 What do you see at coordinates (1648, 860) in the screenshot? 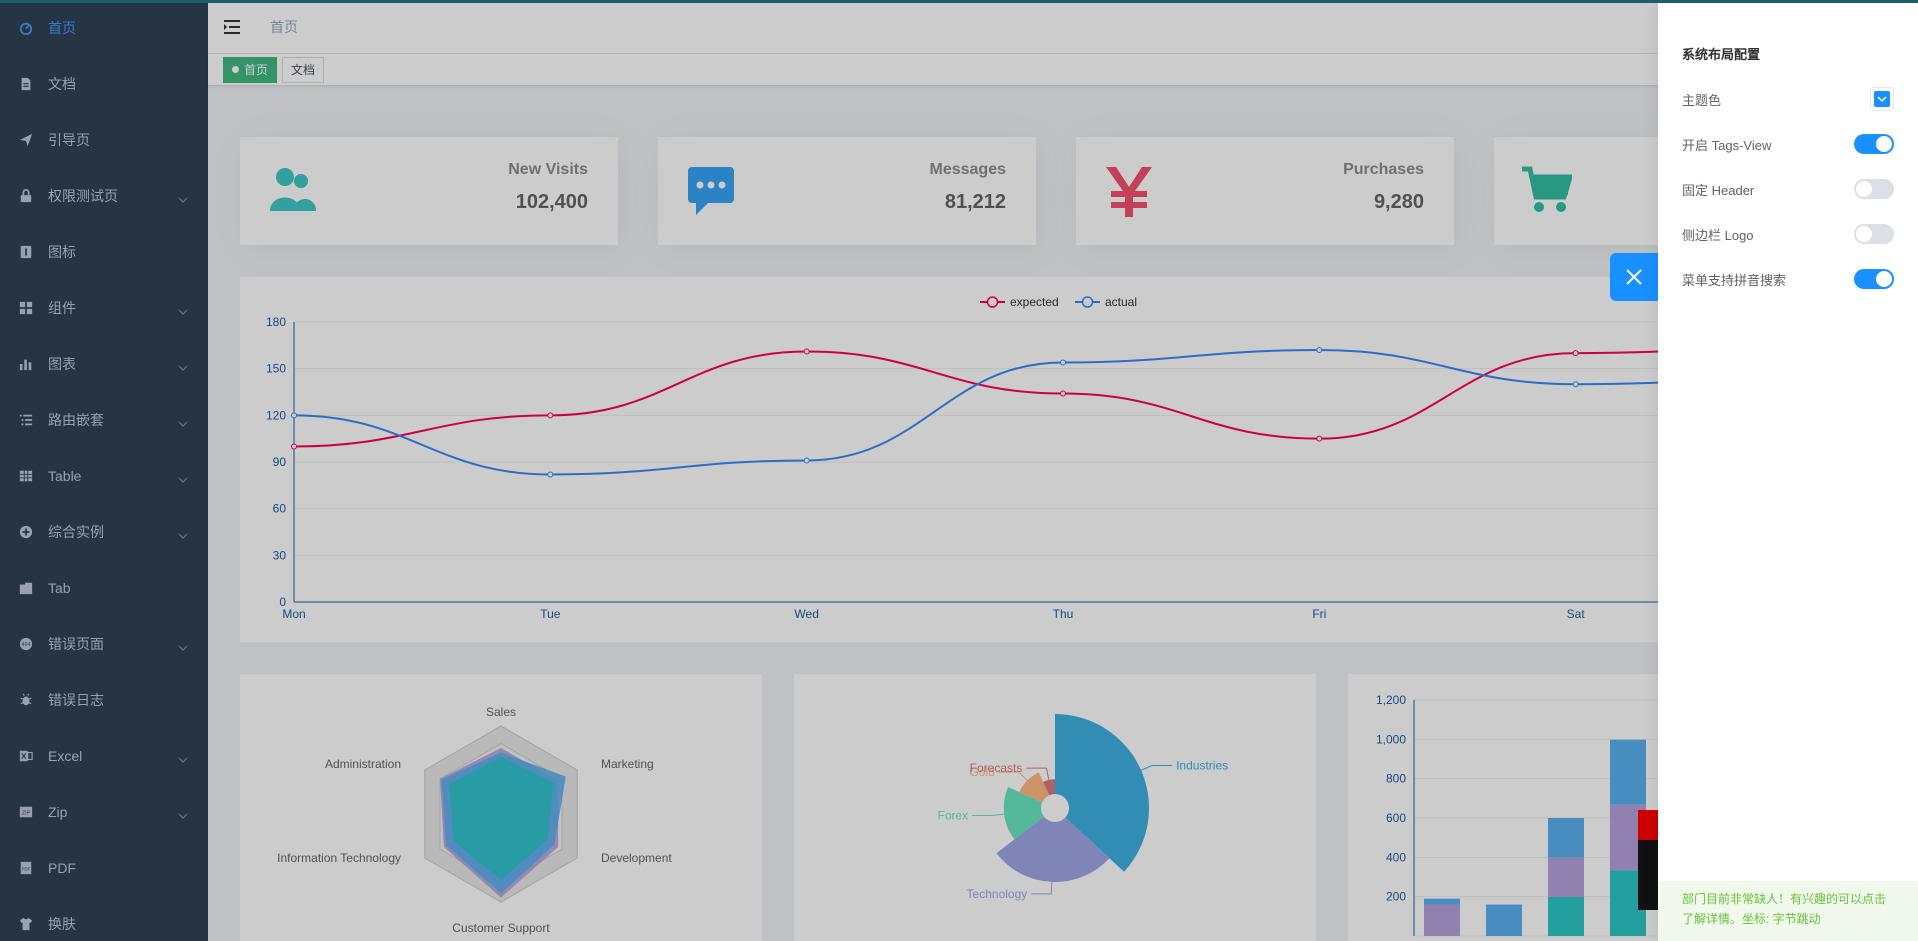
I see `advertisement` at bounding box center [1648, 860].